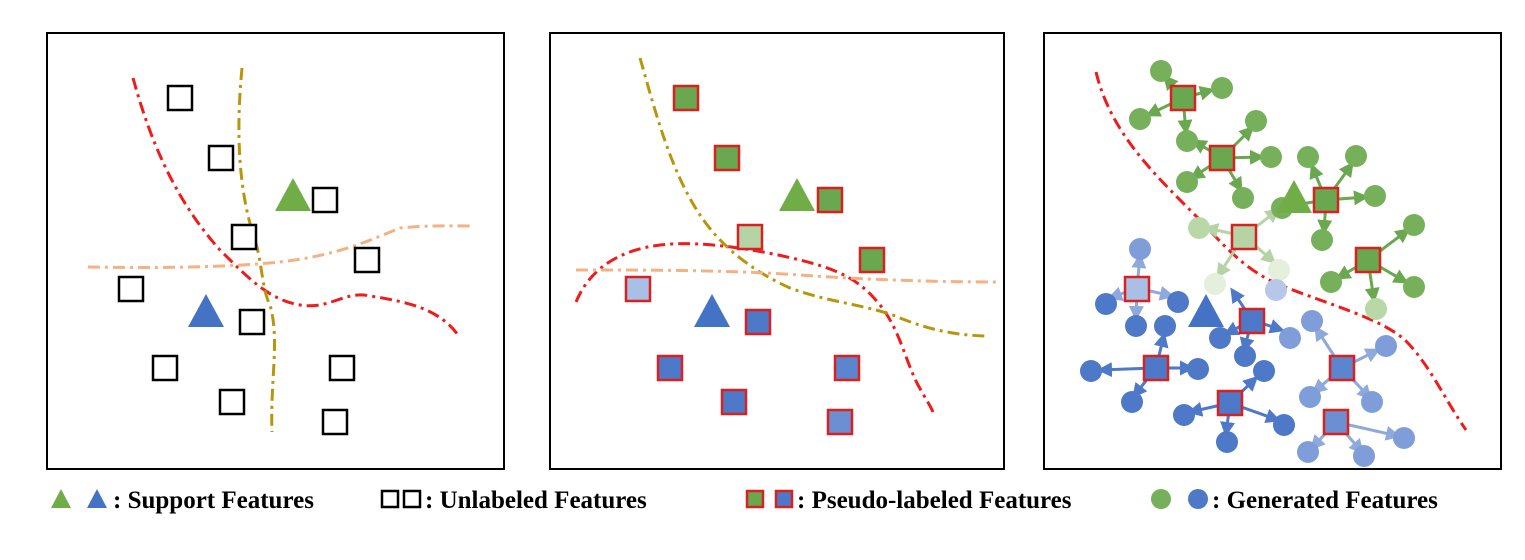 This screenshot has height=560, width=1525. What do you see at coordinates (755, 499) in the screenshot?
I see `legend-square-pseudo-green` at bounding box center [755, 499].